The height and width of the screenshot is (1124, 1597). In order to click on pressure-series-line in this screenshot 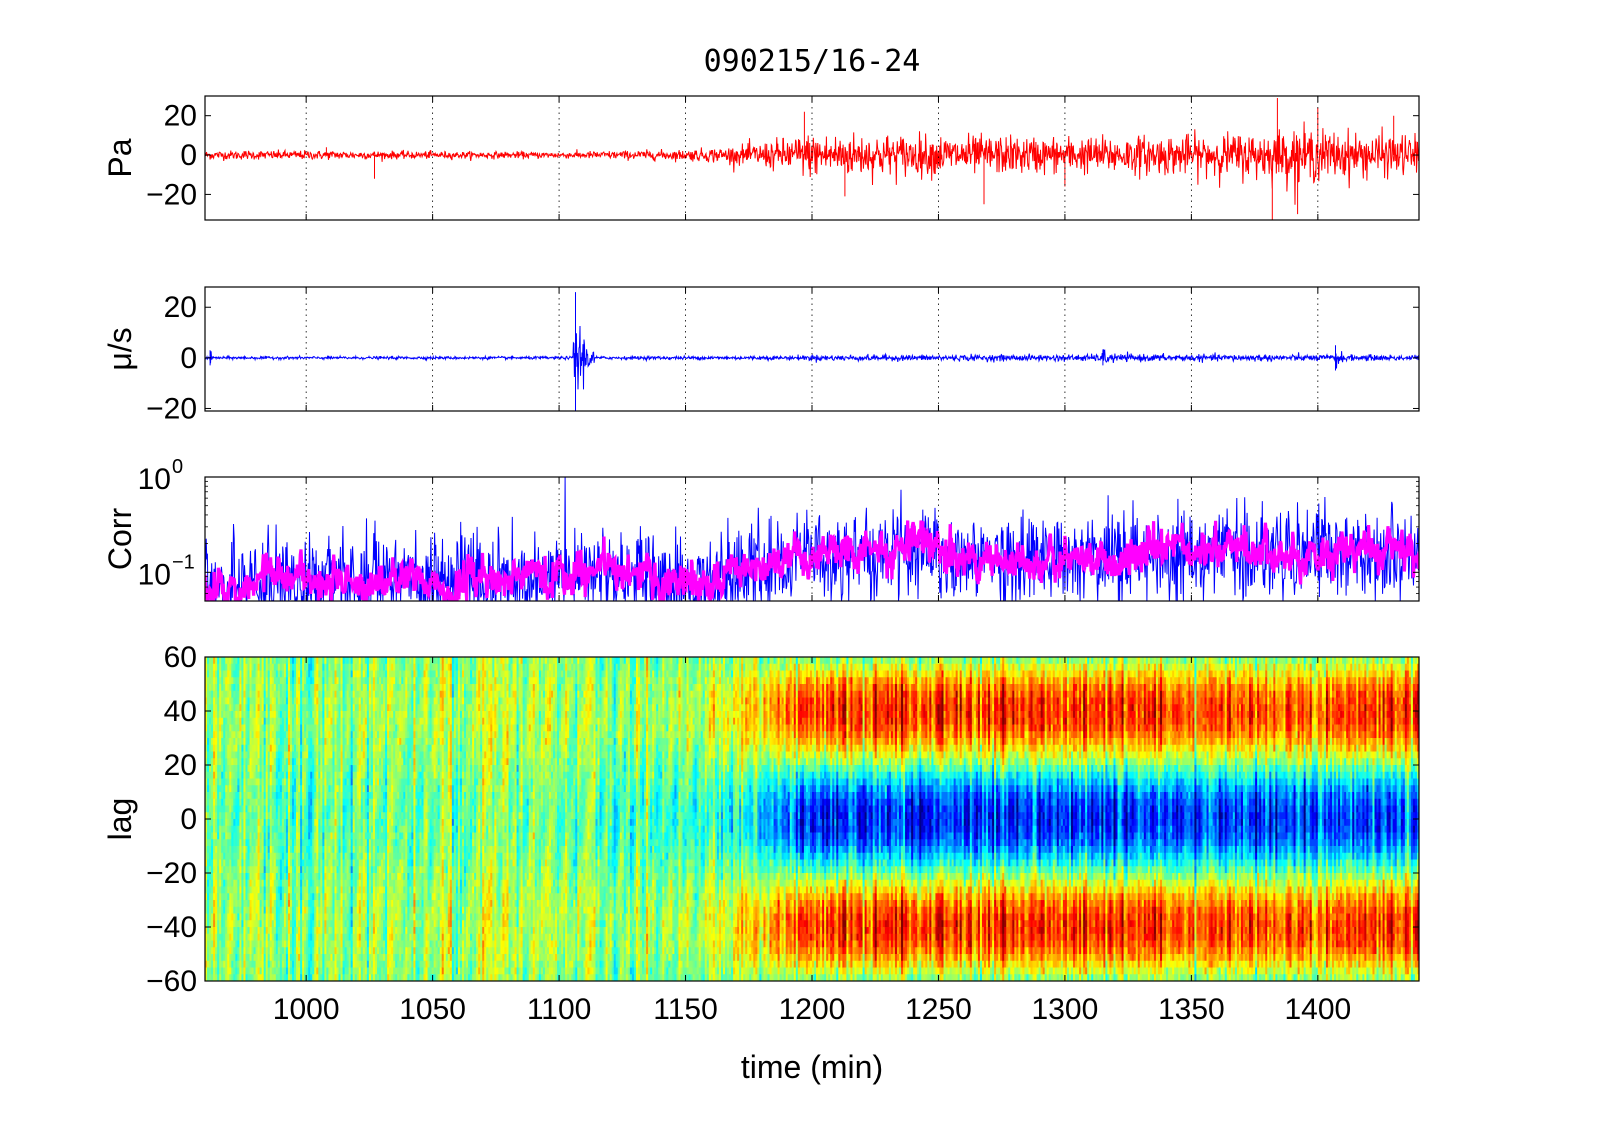, I will do `click(812, 159)`.